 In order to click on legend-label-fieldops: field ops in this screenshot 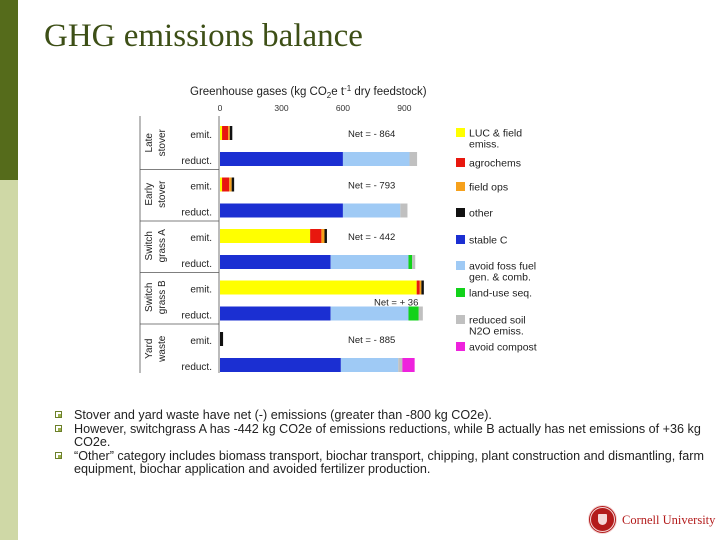, I will do `click(488, 188)`.